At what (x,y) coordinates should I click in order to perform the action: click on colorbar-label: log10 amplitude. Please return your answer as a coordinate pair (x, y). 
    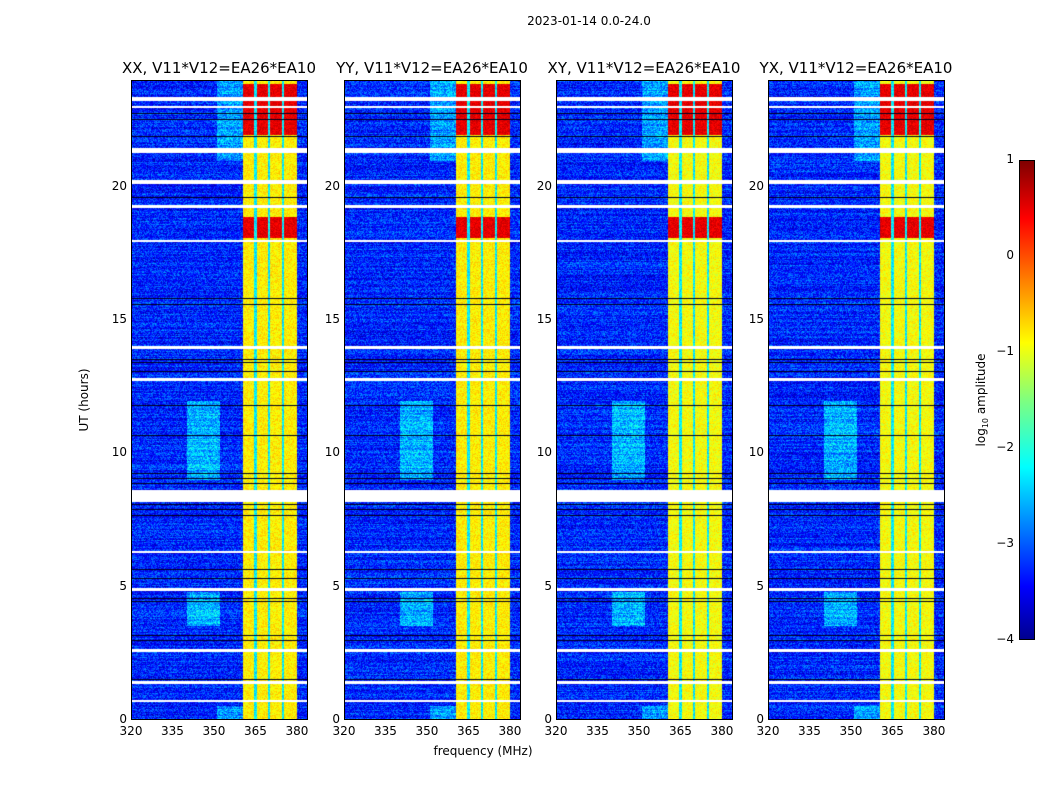
    Looking at the image, I should click on (982, 400).